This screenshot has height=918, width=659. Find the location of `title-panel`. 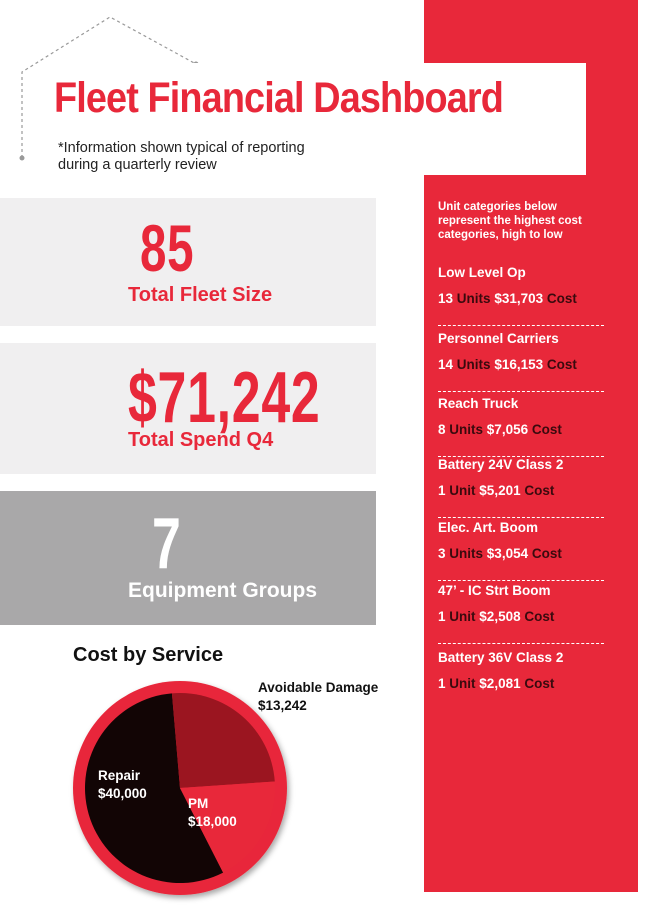

title-panel is located at coordinates (312, 119).